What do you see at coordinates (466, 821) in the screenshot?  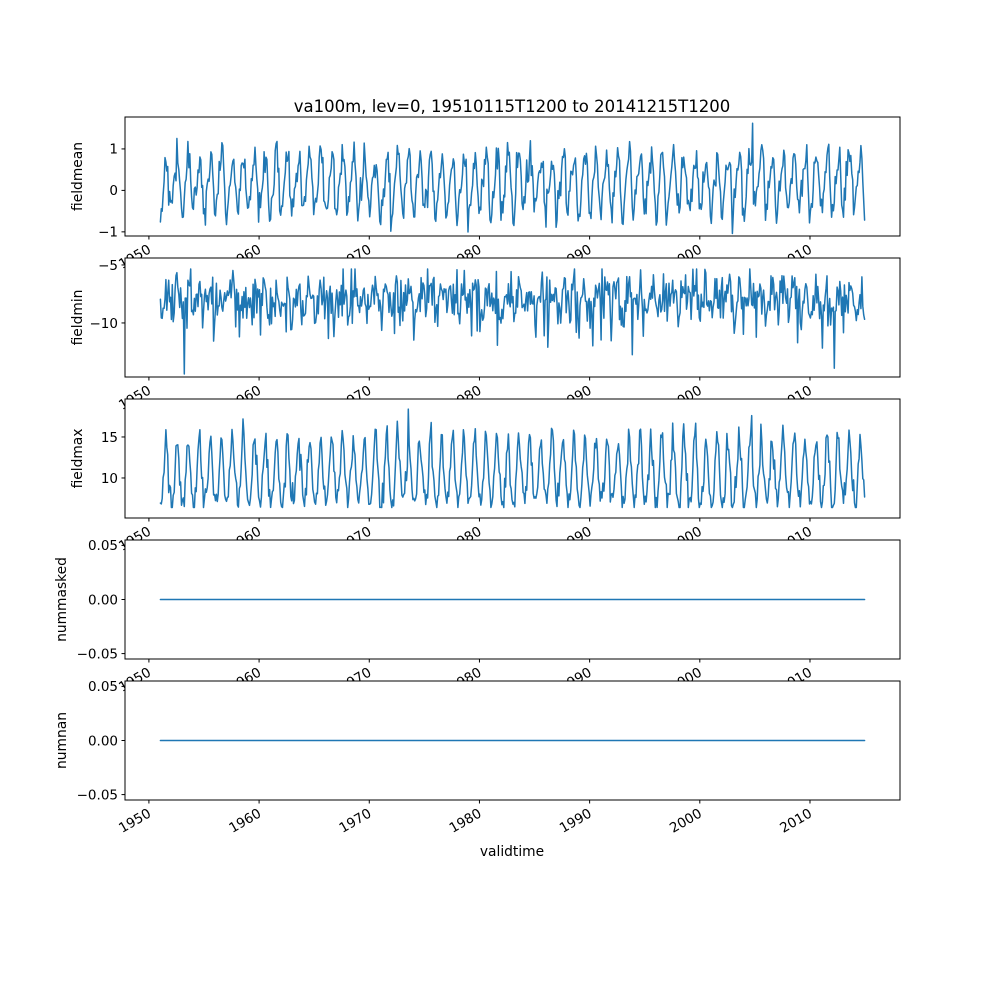 I see `x-tick-label: 1980` at bounding box center [466, 821].